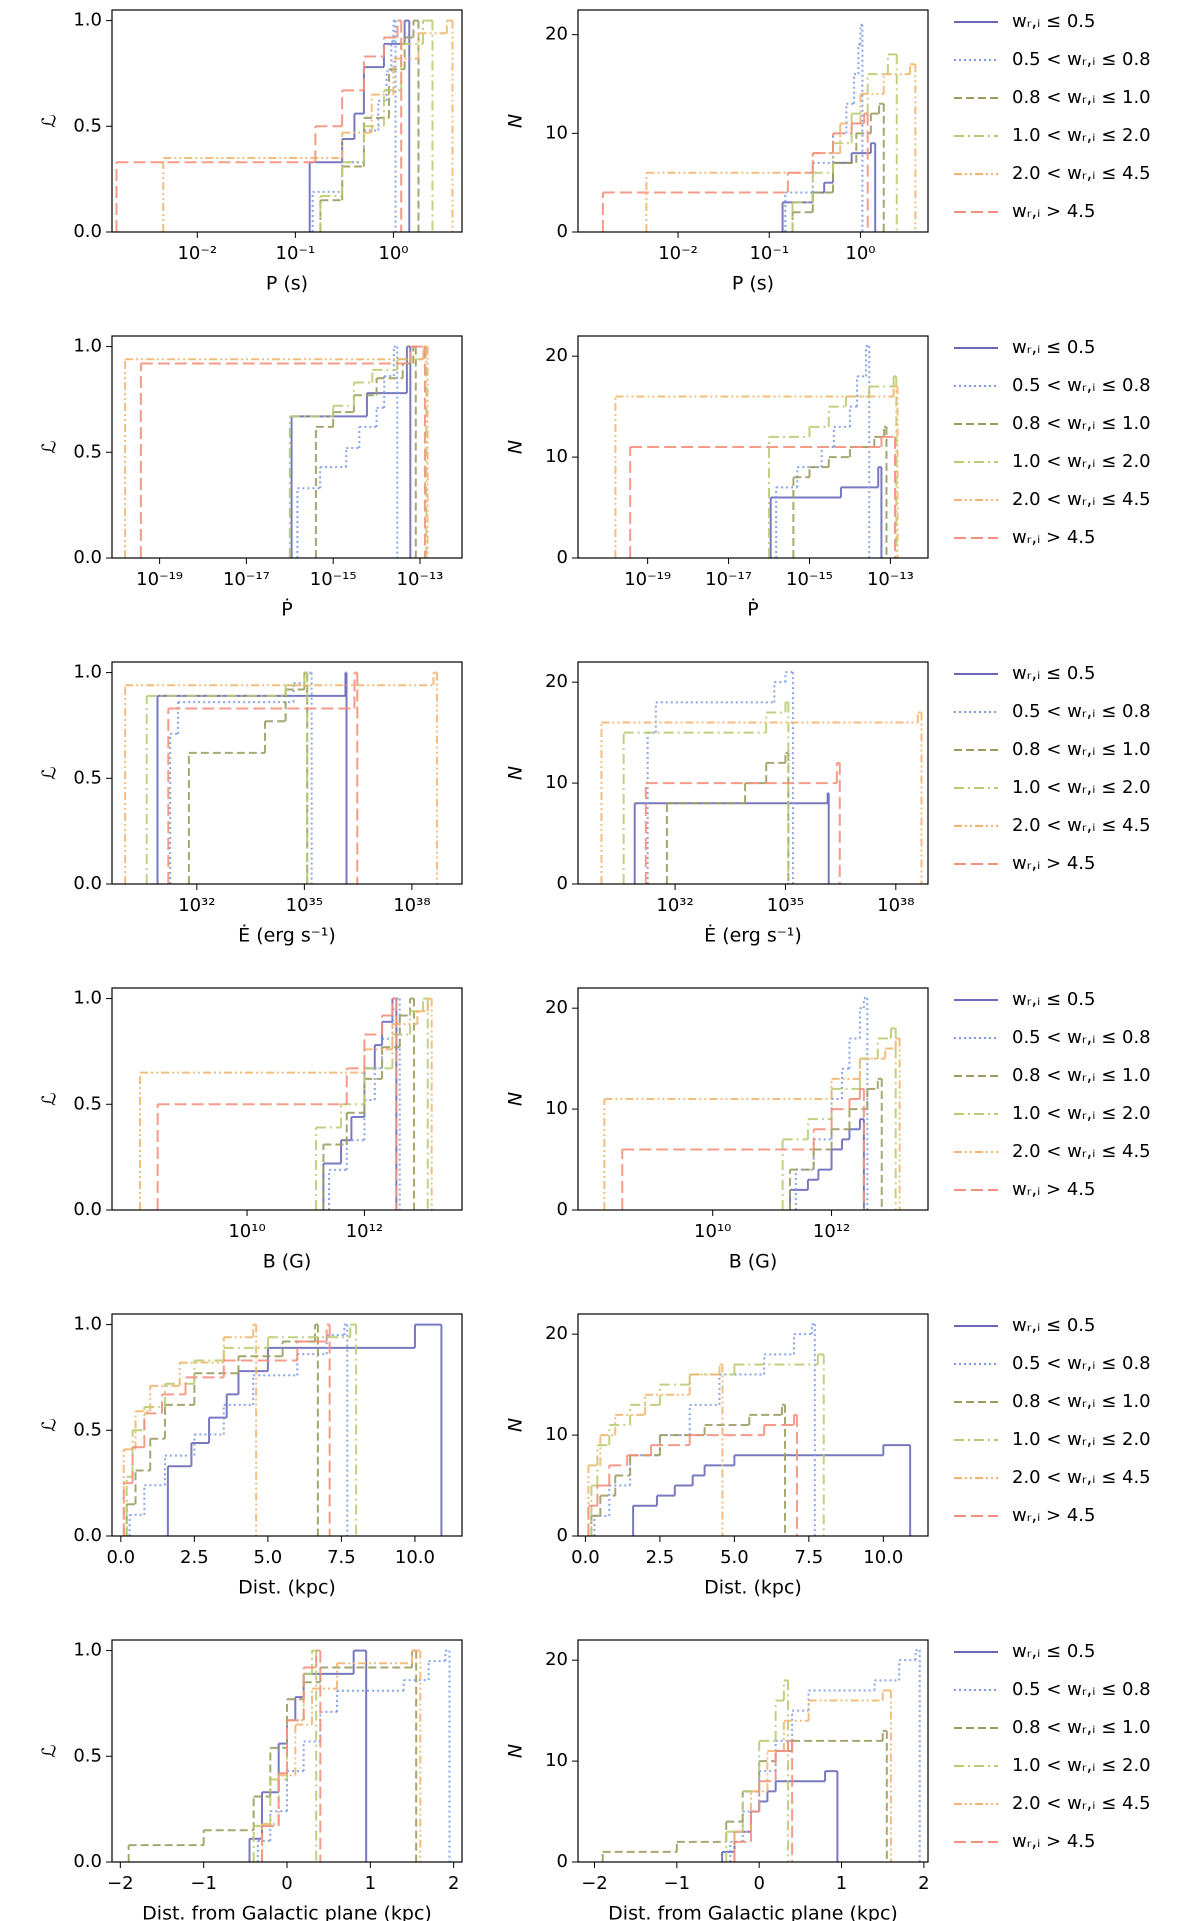 This screenshot has height=1921, width=1200. Describe the element at coordinates (753, 935) in the screenshot. I see `x-axis-label: Ė (erg s⁻¹)` at that location.